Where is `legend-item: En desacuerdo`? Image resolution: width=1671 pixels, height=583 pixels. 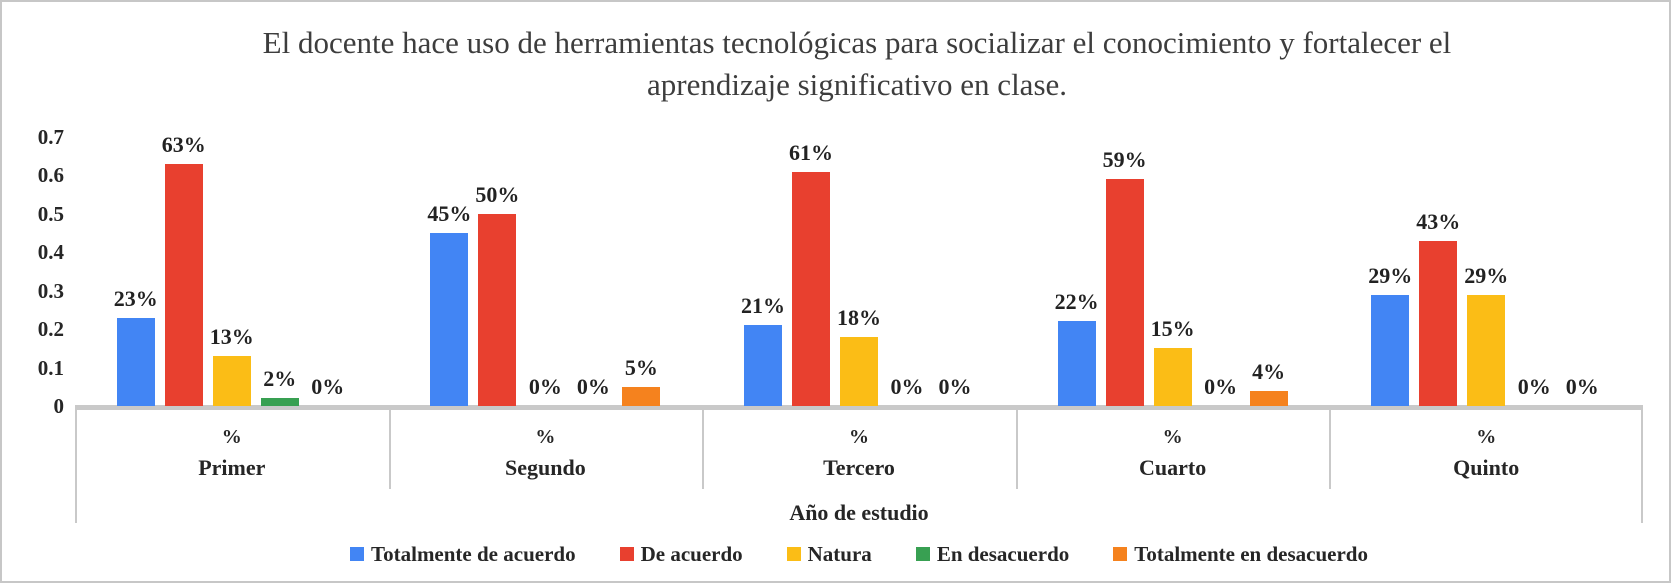
legend-item: En desacuerdo is located at coordinates (992, 554).